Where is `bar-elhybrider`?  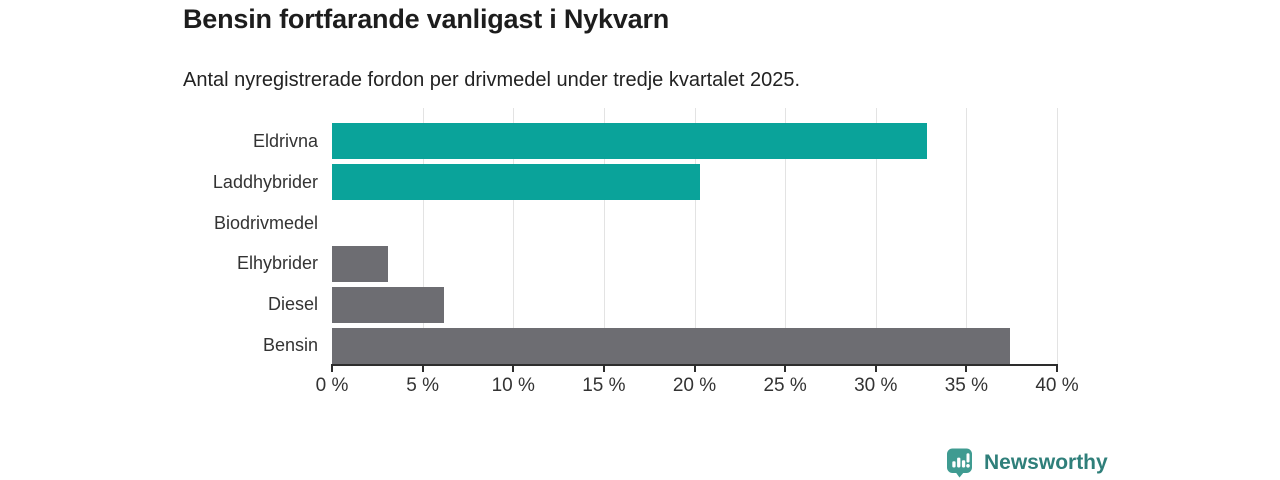
bar-elhybrider is located at coordinates (360, 263).